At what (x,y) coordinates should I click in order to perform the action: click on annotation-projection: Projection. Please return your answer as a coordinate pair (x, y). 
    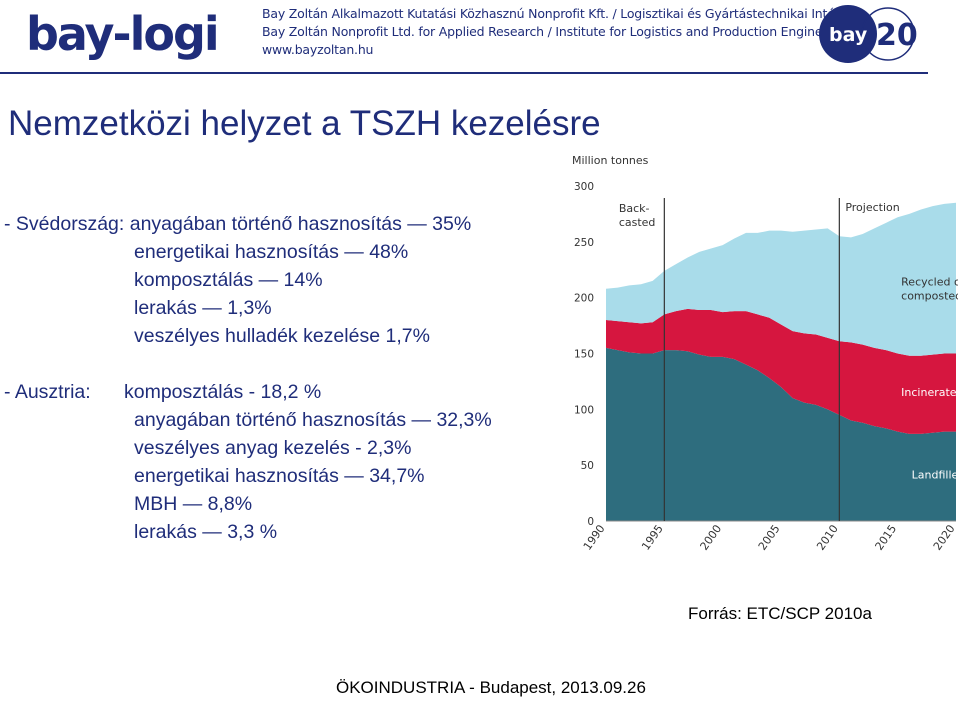
    Looking at the image, I should click on (872, 207).